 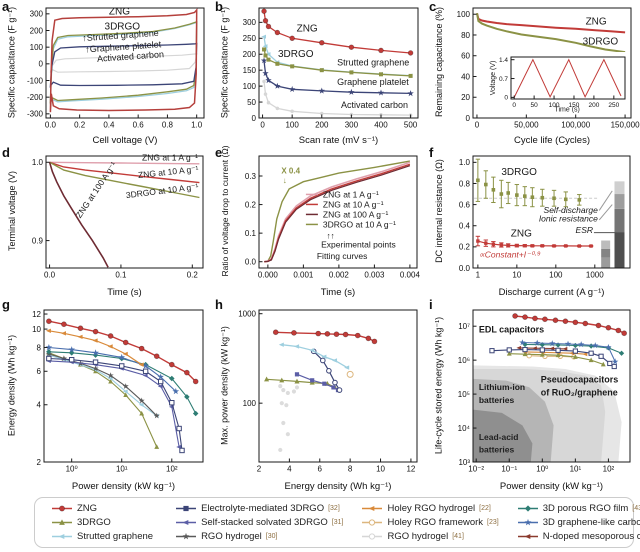 I want to click on panel-letter-d: d, so click(x=6, y=152).